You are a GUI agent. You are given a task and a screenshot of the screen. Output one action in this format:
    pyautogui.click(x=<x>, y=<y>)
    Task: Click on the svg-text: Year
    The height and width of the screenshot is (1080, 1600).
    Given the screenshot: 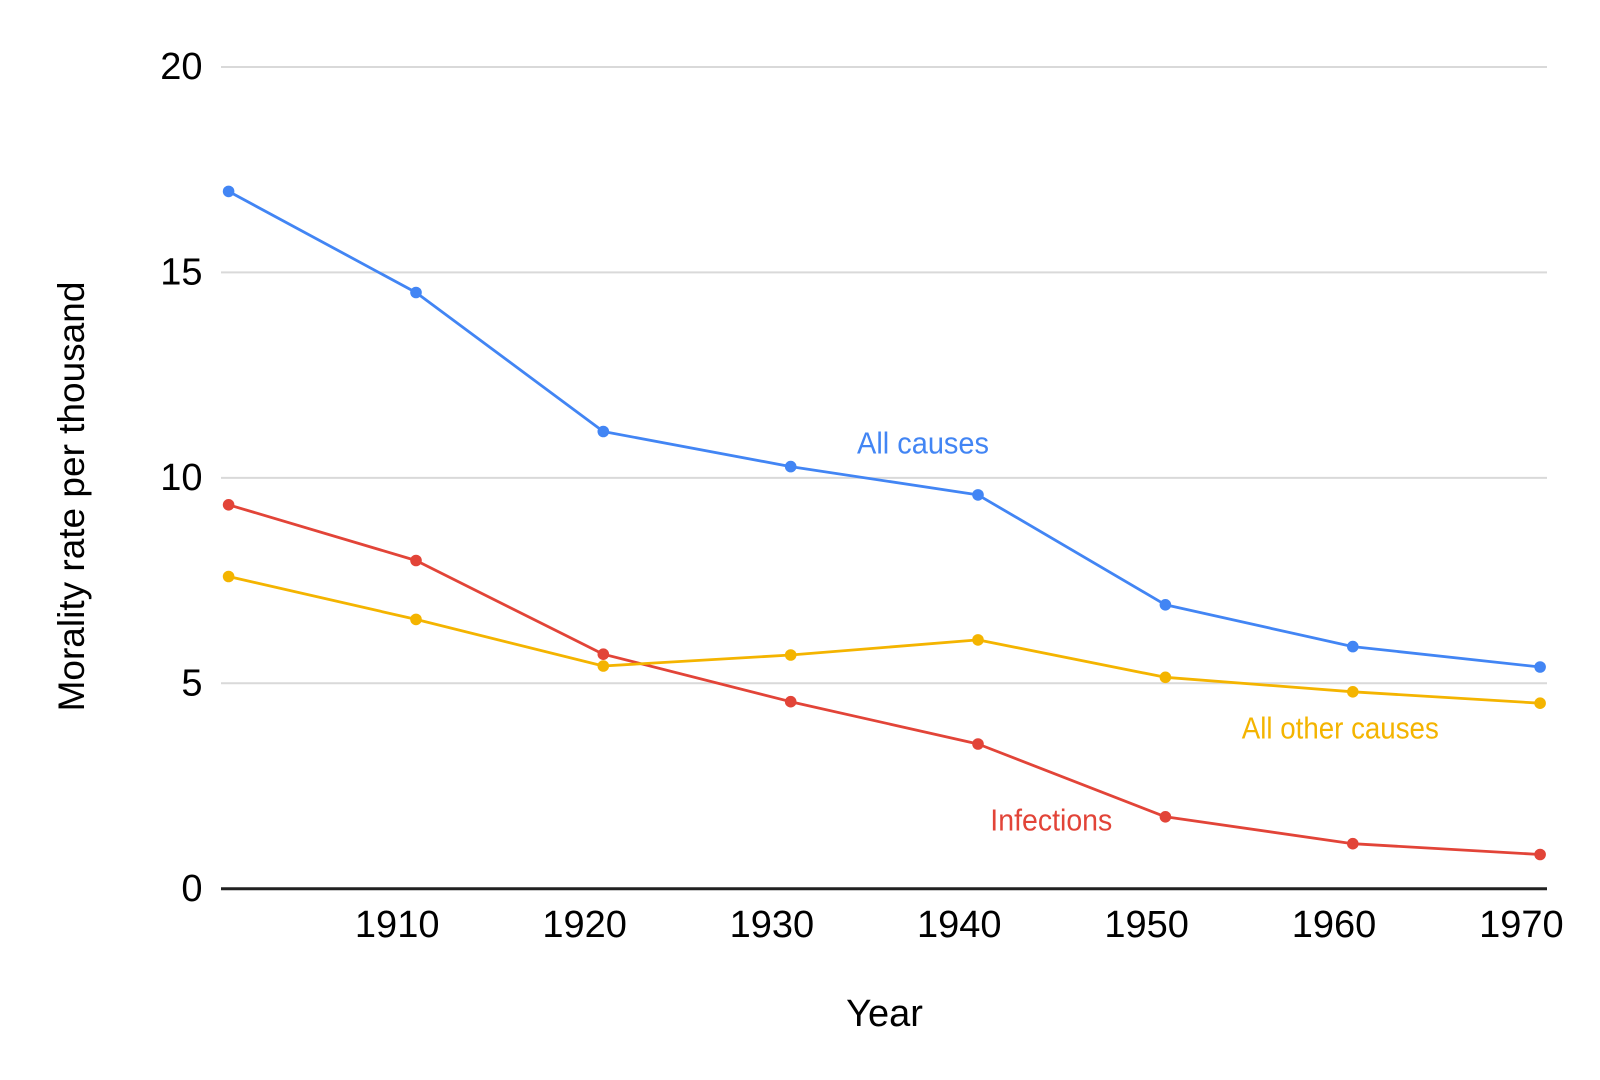 What is the action you would take?
    pyautogui.click(x=884, y=1014)
    